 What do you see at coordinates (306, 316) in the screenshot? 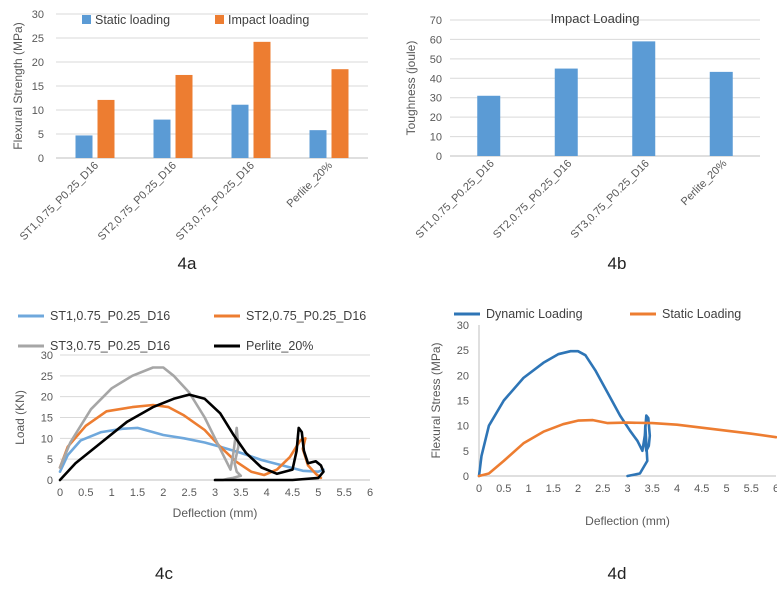
I see `legend-label: ST2,0.75_P0.25_D16` at bounding box center [306, 316].